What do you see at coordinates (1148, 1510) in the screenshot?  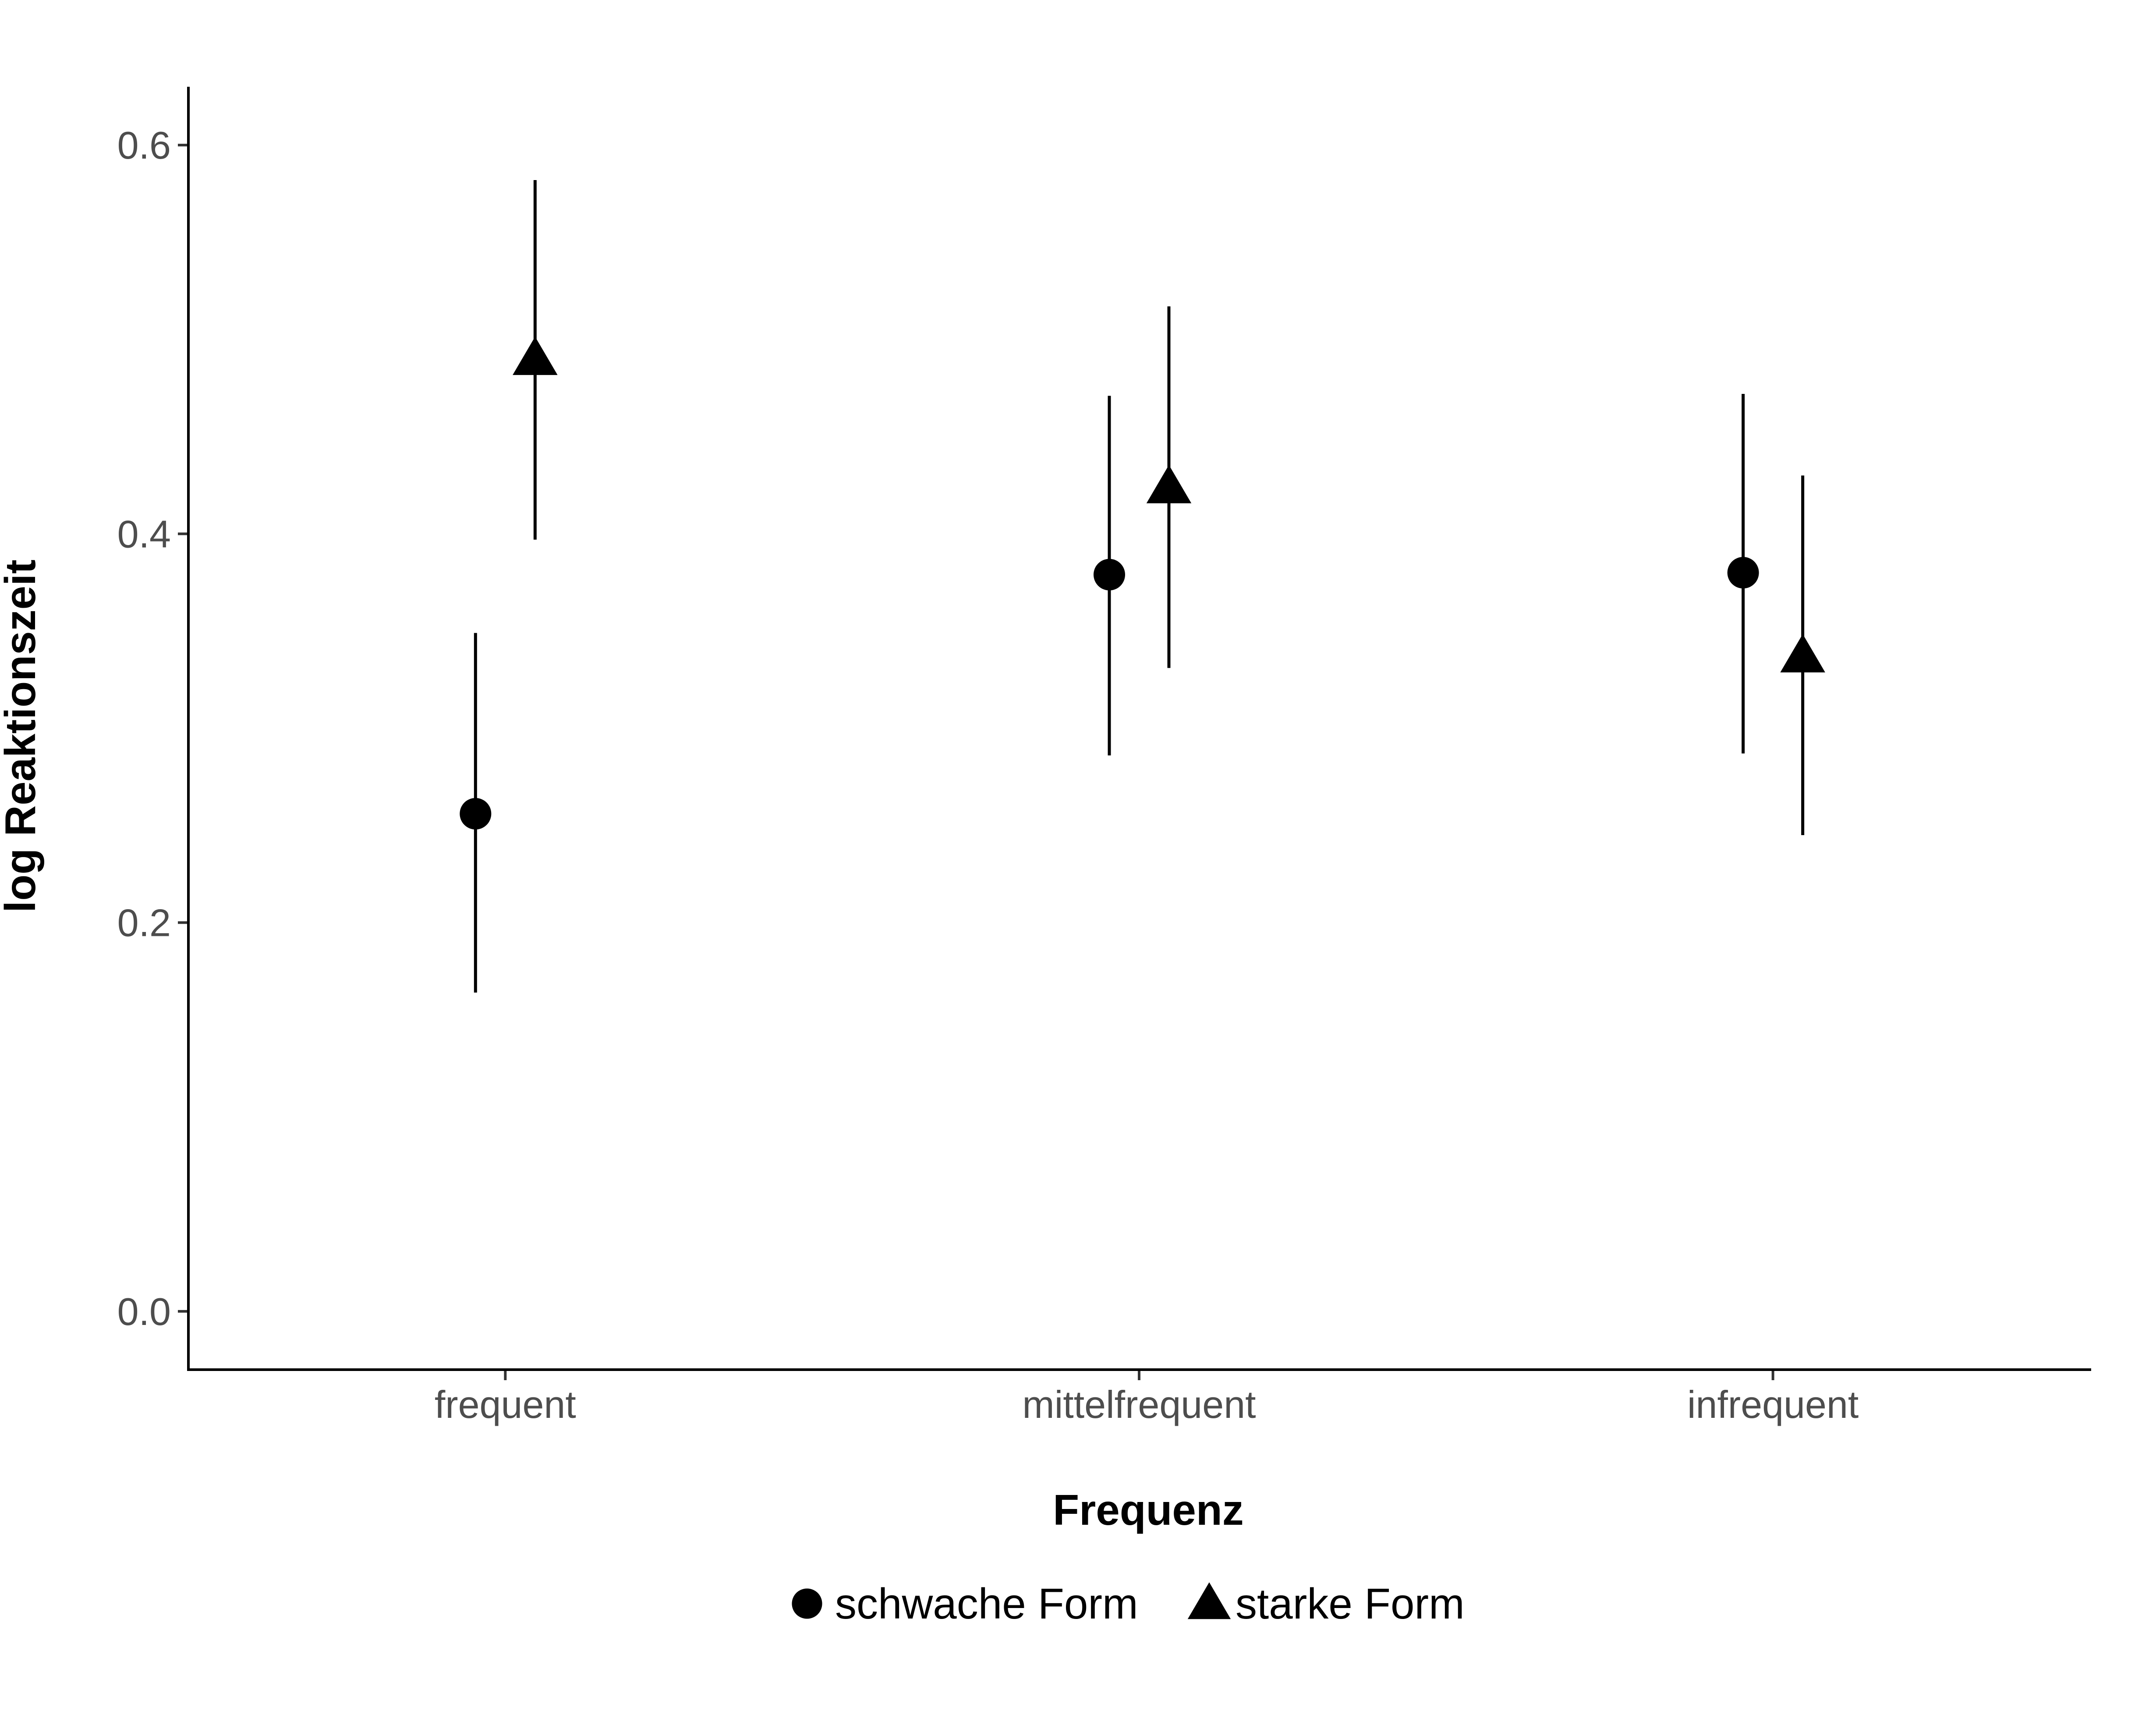 I see `x-axis-title: Frequenz` at bounding box center [1148, 1510].